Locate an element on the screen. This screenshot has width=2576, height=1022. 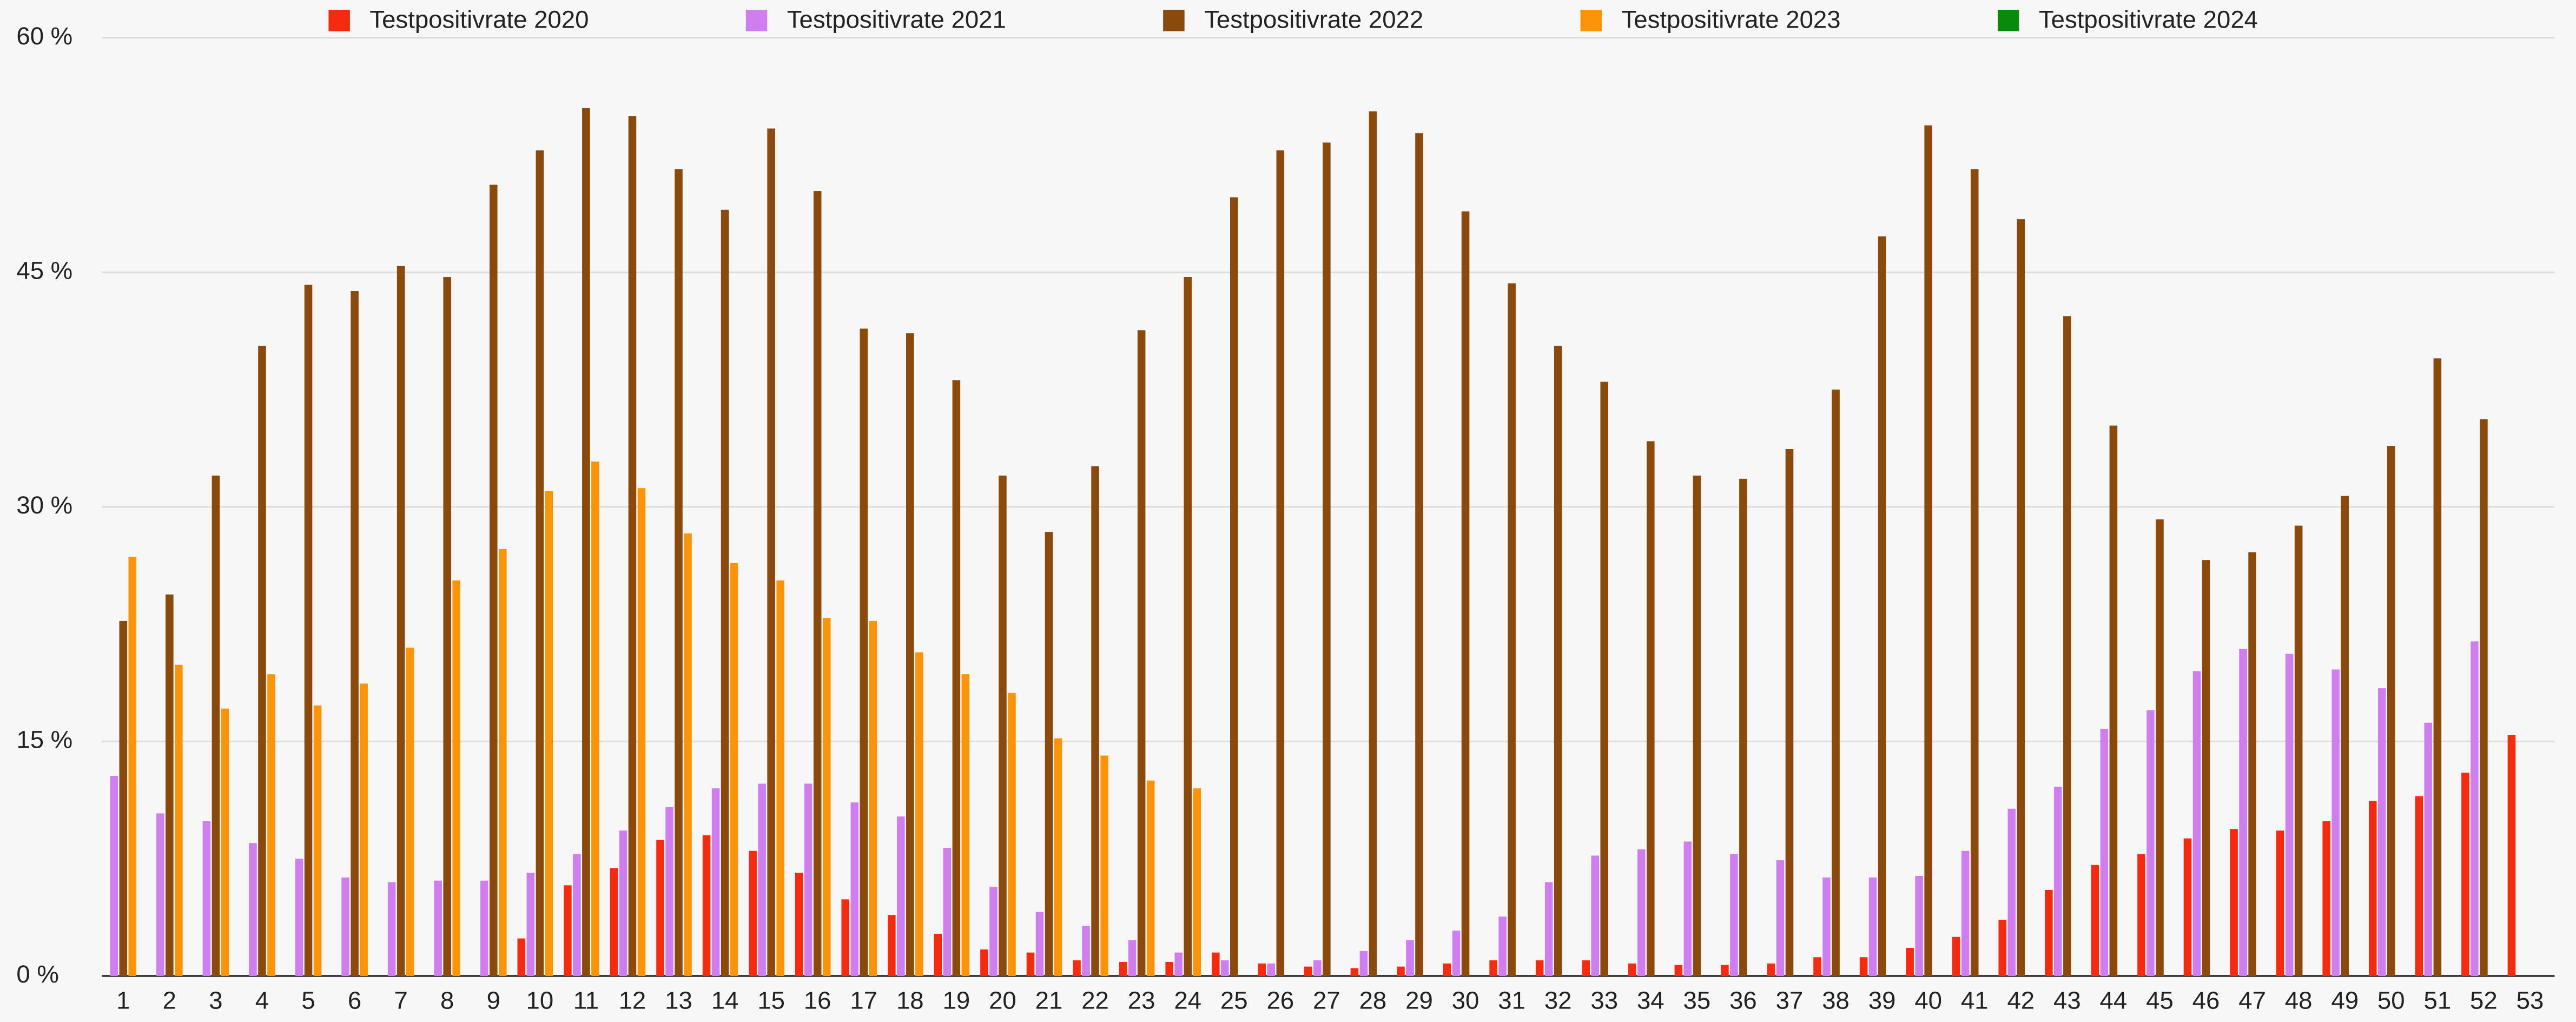
x-tick-label: 22 is located at coordinates (1095, 1000).